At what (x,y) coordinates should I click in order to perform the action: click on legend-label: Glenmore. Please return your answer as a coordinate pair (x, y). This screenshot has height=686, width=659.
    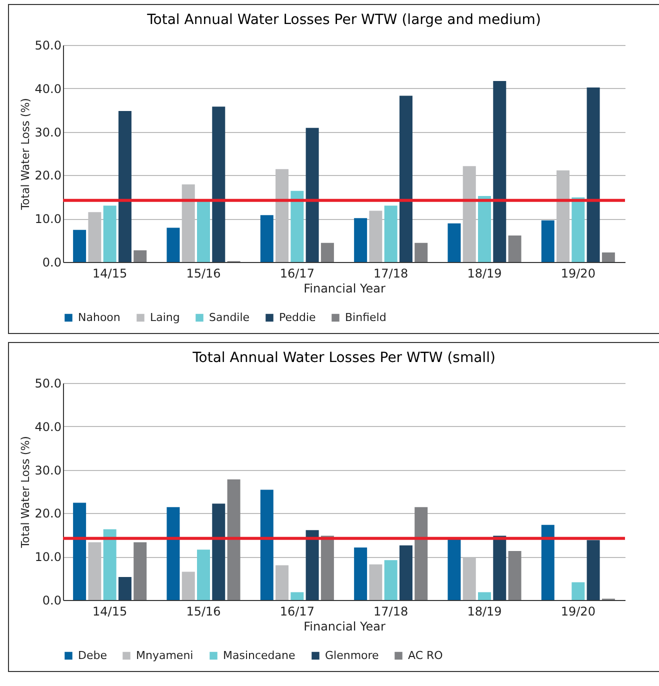
    Looking at the image, I should click on (352, 655).